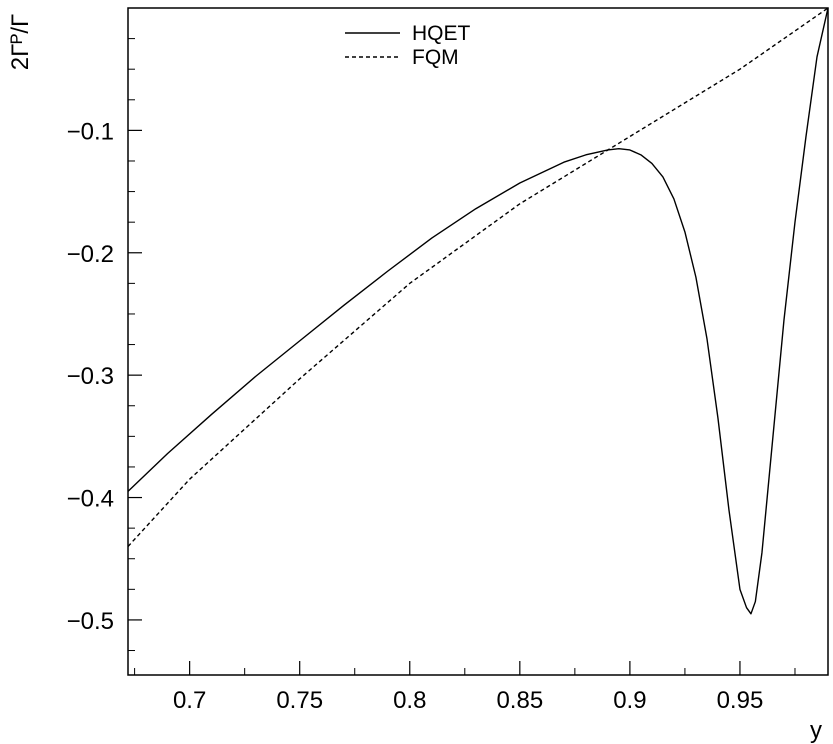 The image size is (833, 744). I want to click on legend-fqm-label: FQM, so click(435, 57).